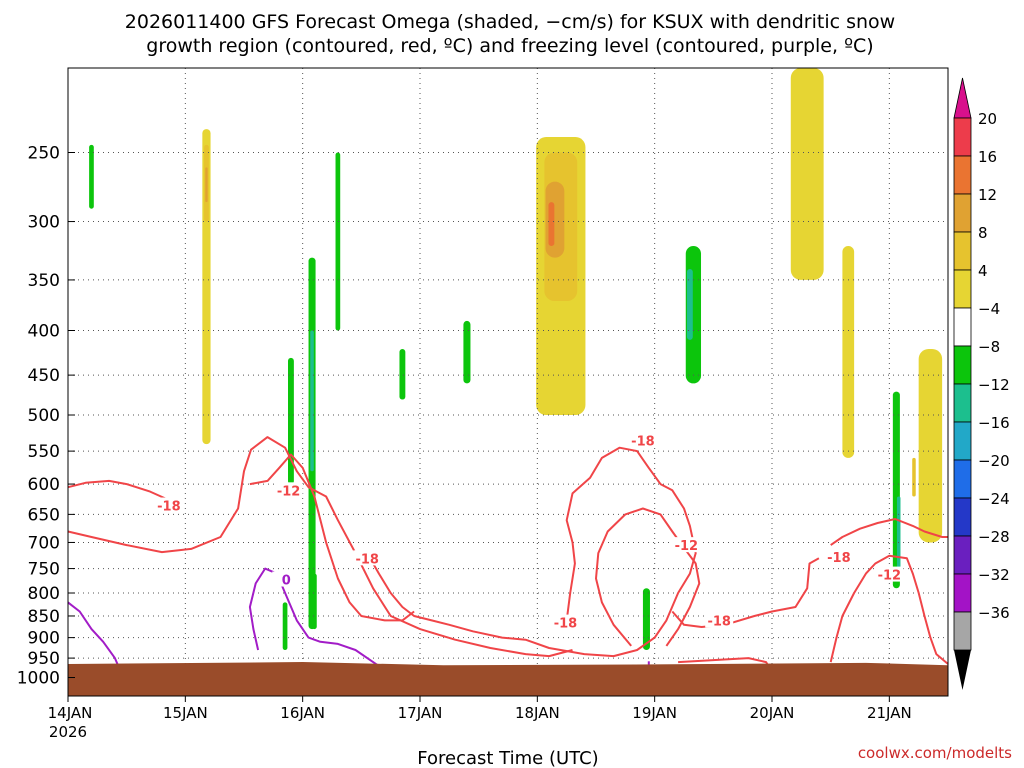  Describe the element at coordinates (38, 679) in the screenshot. I see `y-axis-tick-label: 1000` at that location.